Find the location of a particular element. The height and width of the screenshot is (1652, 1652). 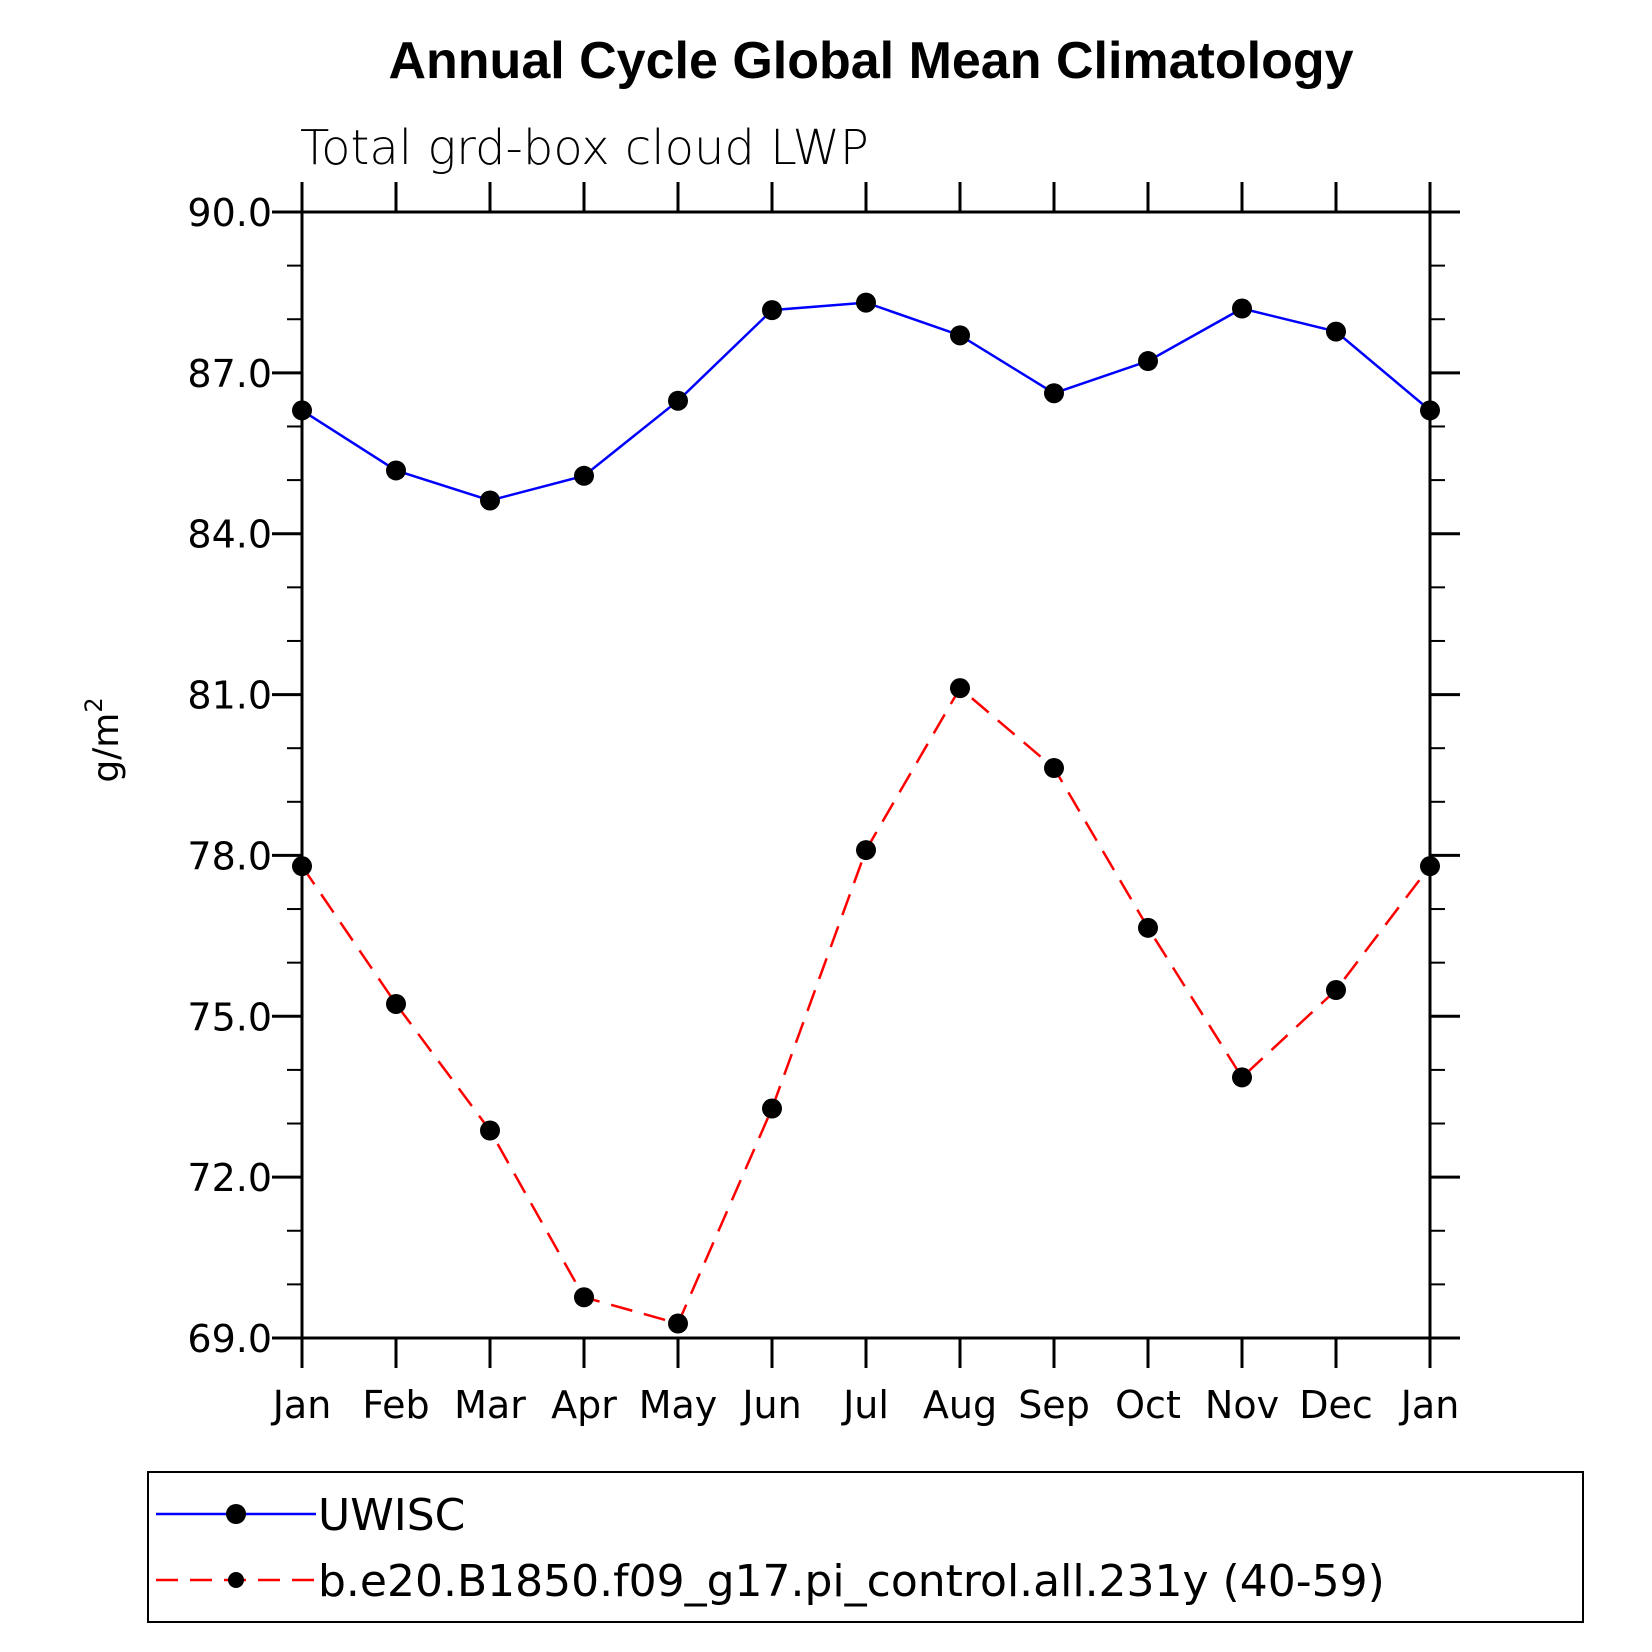

x-tick-label: May is located at coordinates (678, 1405).